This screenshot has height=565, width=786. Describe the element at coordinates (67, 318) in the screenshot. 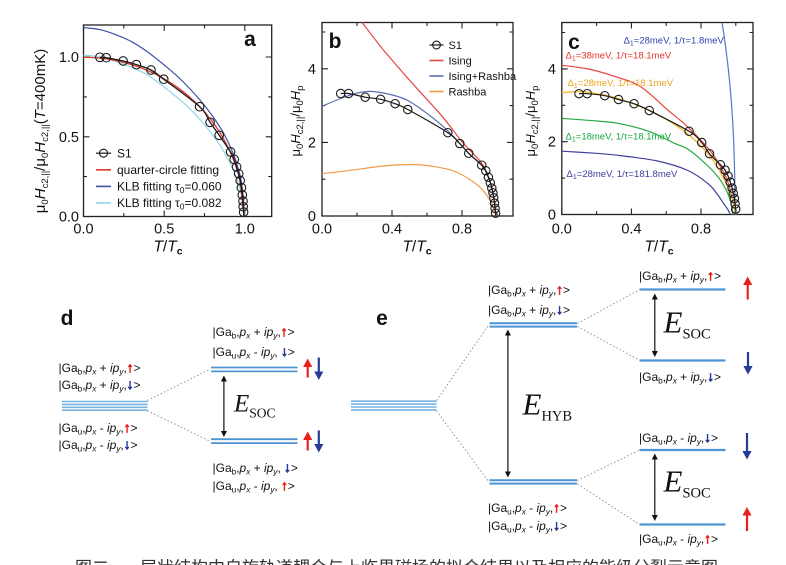

I see `svg-text: d` at that location.